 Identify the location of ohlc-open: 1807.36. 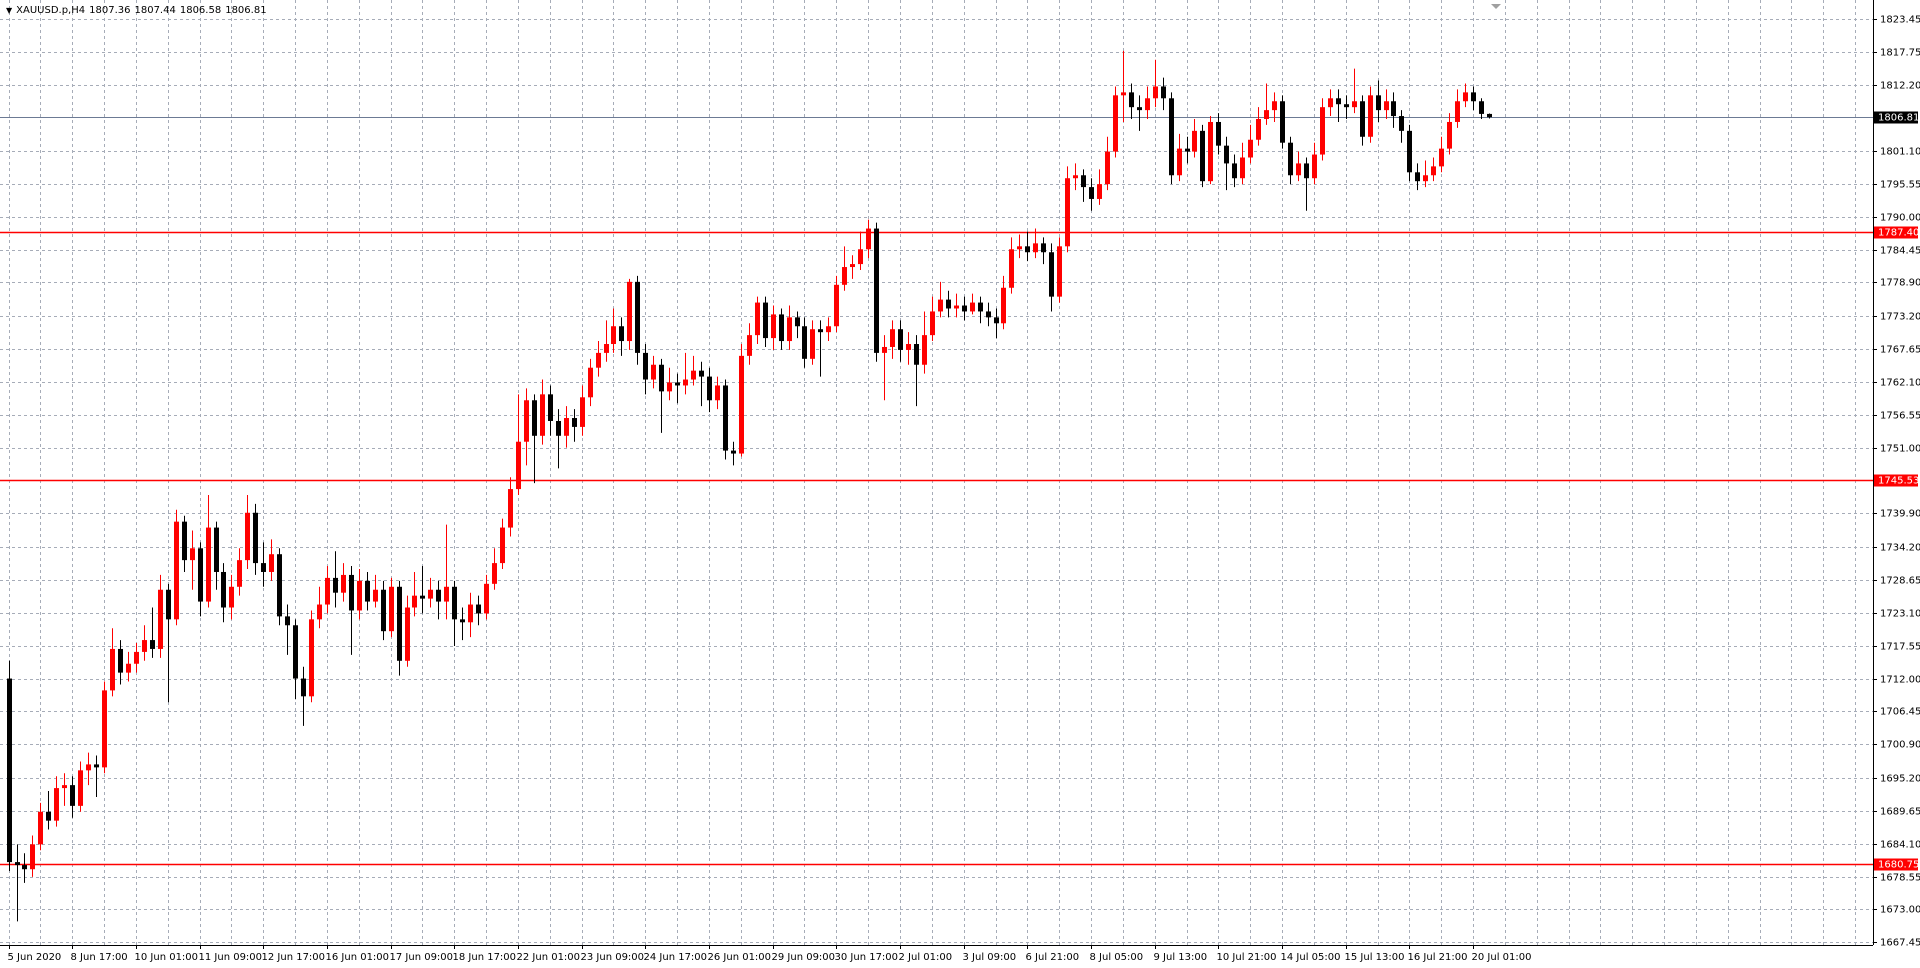
(110, 10).